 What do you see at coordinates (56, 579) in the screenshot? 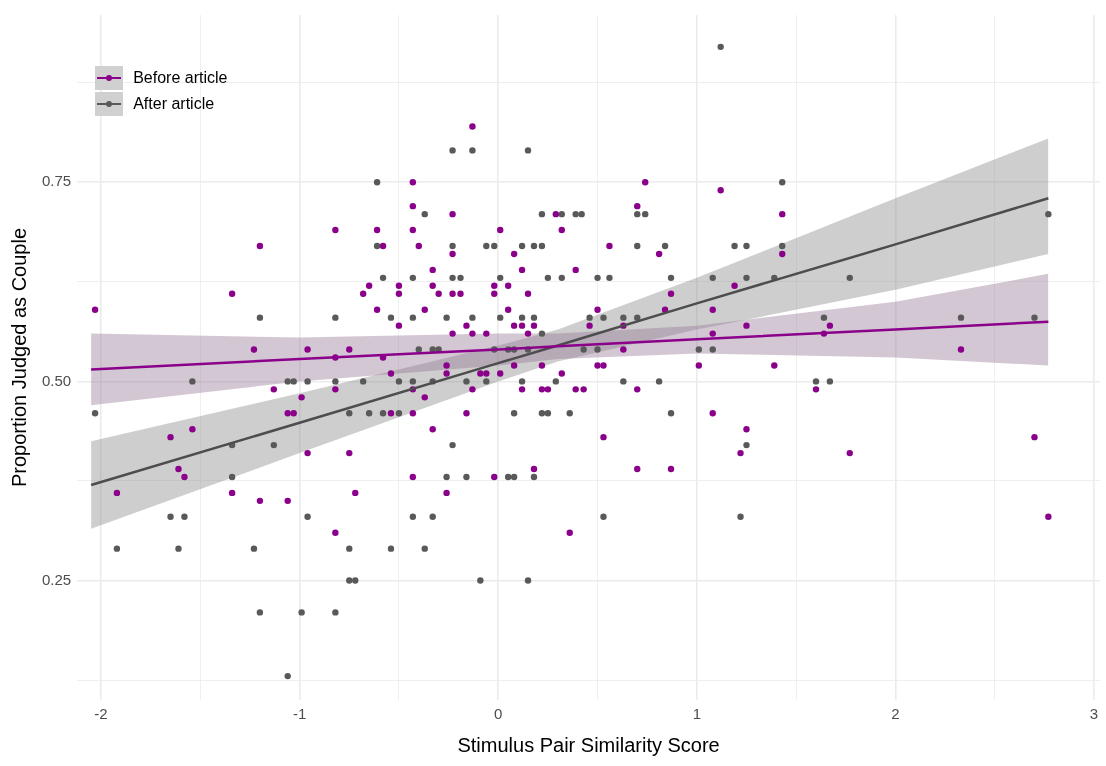
I see `y-tick-label: 0.25` at bounding box center [56, 579].